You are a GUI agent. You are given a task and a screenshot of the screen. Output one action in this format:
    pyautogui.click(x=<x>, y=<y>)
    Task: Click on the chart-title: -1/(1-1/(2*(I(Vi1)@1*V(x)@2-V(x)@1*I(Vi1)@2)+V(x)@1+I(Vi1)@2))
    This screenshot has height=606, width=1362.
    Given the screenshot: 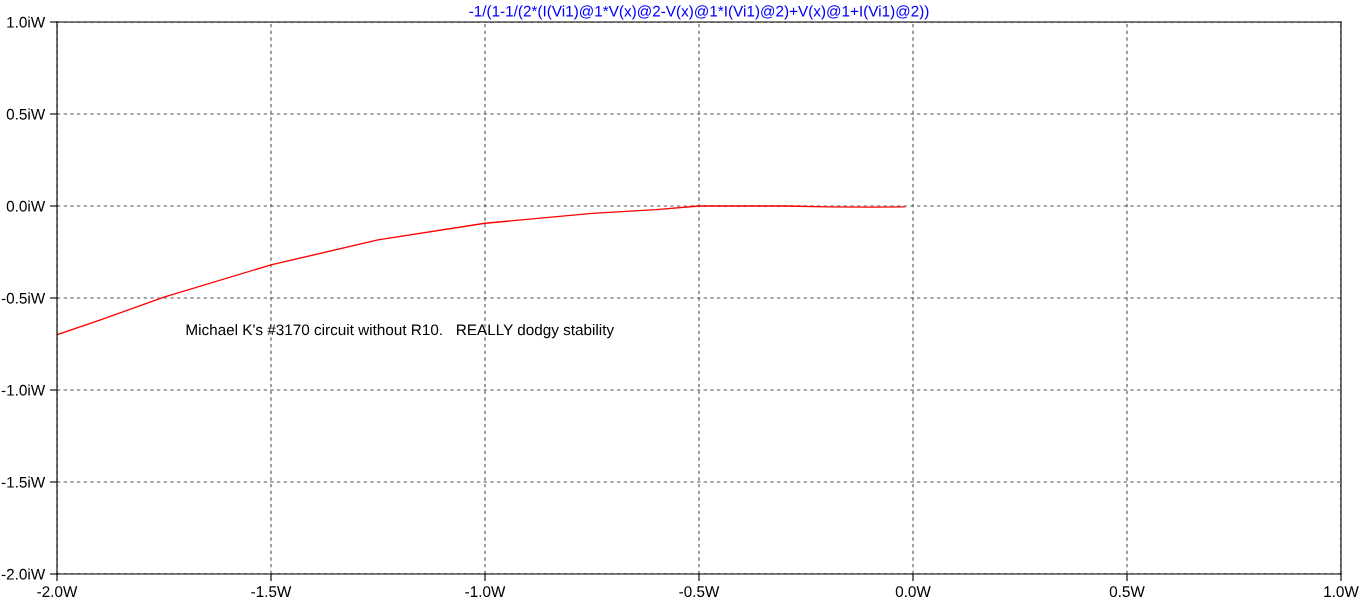 What is the action you would take?
    pyautogui.click(x=699, y=12)
    